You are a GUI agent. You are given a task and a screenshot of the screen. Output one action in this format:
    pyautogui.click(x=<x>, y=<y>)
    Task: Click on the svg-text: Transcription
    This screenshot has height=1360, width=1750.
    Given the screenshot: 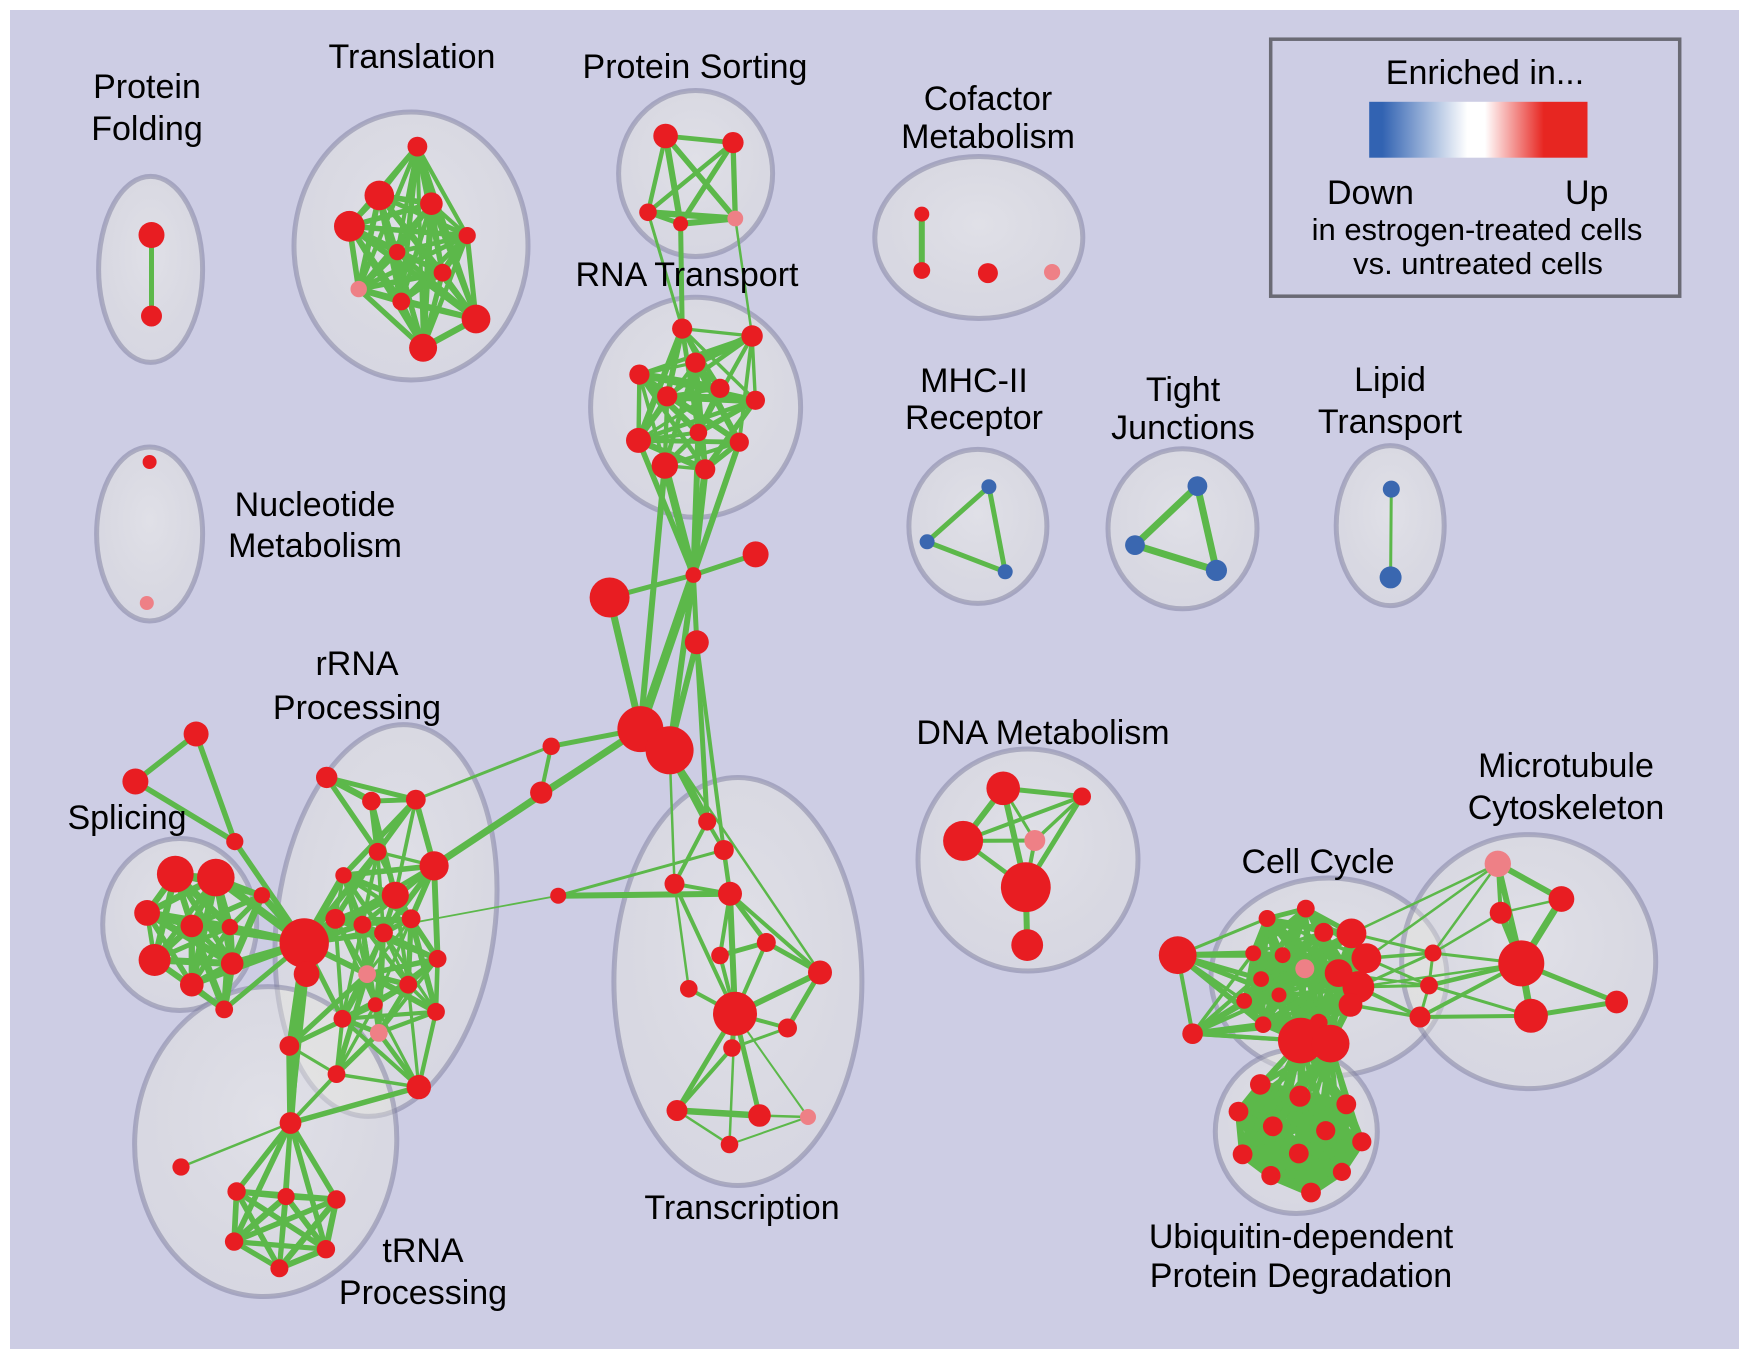 What is the action you would take?
    pyautogui.click(x=741, y=1208)
    